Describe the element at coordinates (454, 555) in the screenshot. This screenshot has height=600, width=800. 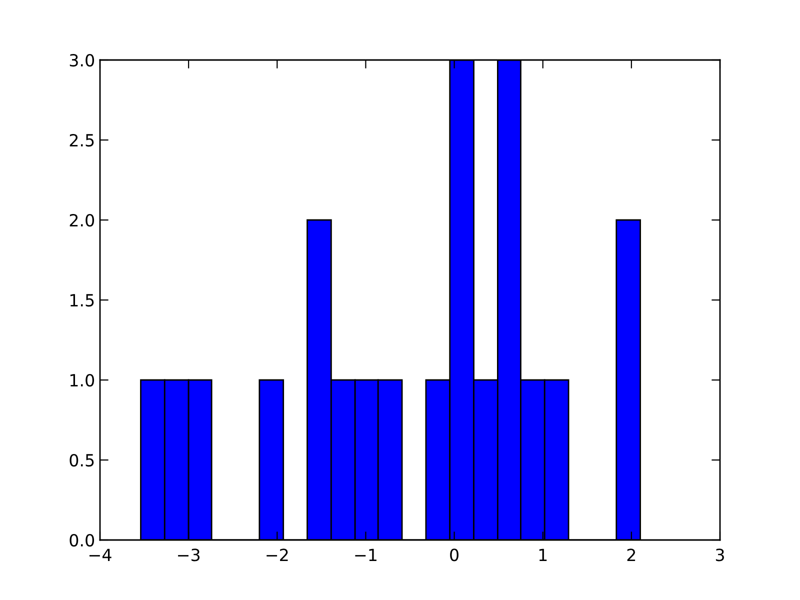
I see `x-tick-label: 0` at that location.